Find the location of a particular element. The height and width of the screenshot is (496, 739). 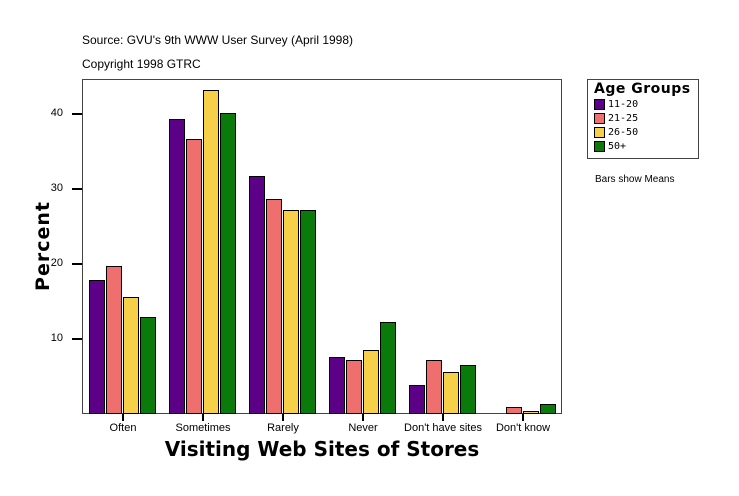

y-tick-label: 30 is located at coordinates (56, 188).